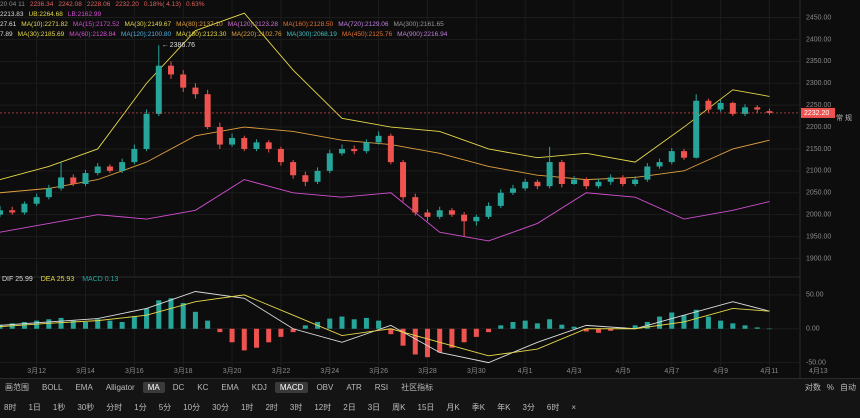 Image resolution: width=860 pixels, height=418 pixels. What do you see at coordinates (399, 407) in the screenshot?
I see `interval-button: 周K` at bounding box center [399, 407].